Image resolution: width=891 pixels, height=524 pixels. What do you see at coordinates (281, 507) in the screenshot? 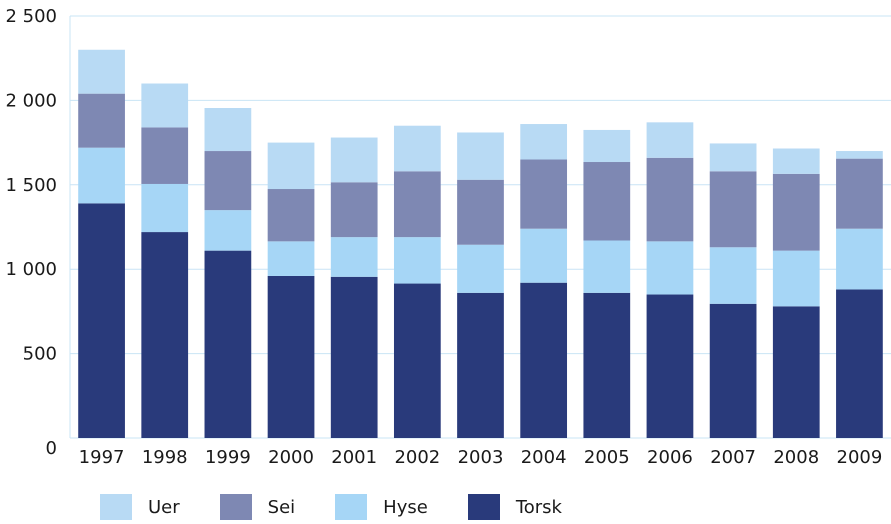
I see `legend-label: Sei` at bounding box center [281, 507].